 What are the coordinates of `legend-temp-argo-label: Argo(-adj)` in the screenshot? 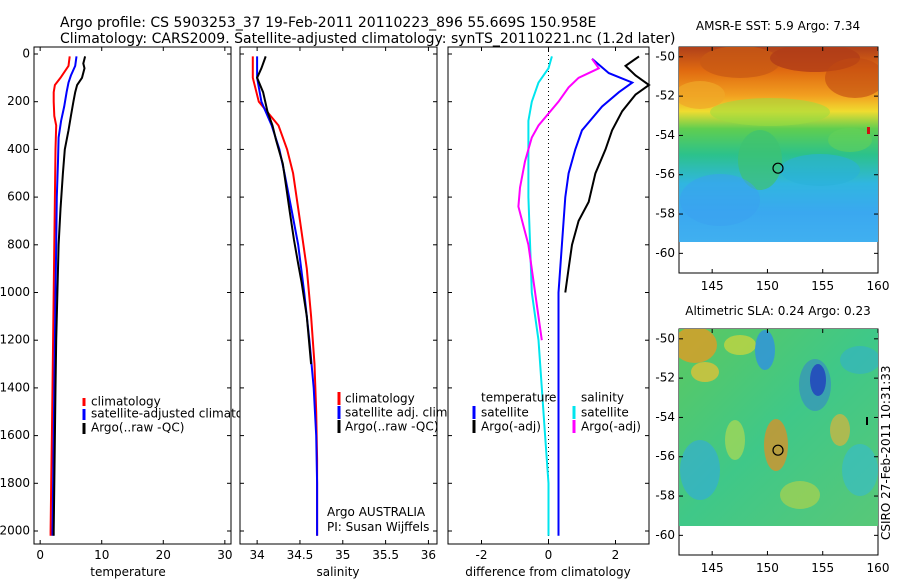 It's located at (511, 427).